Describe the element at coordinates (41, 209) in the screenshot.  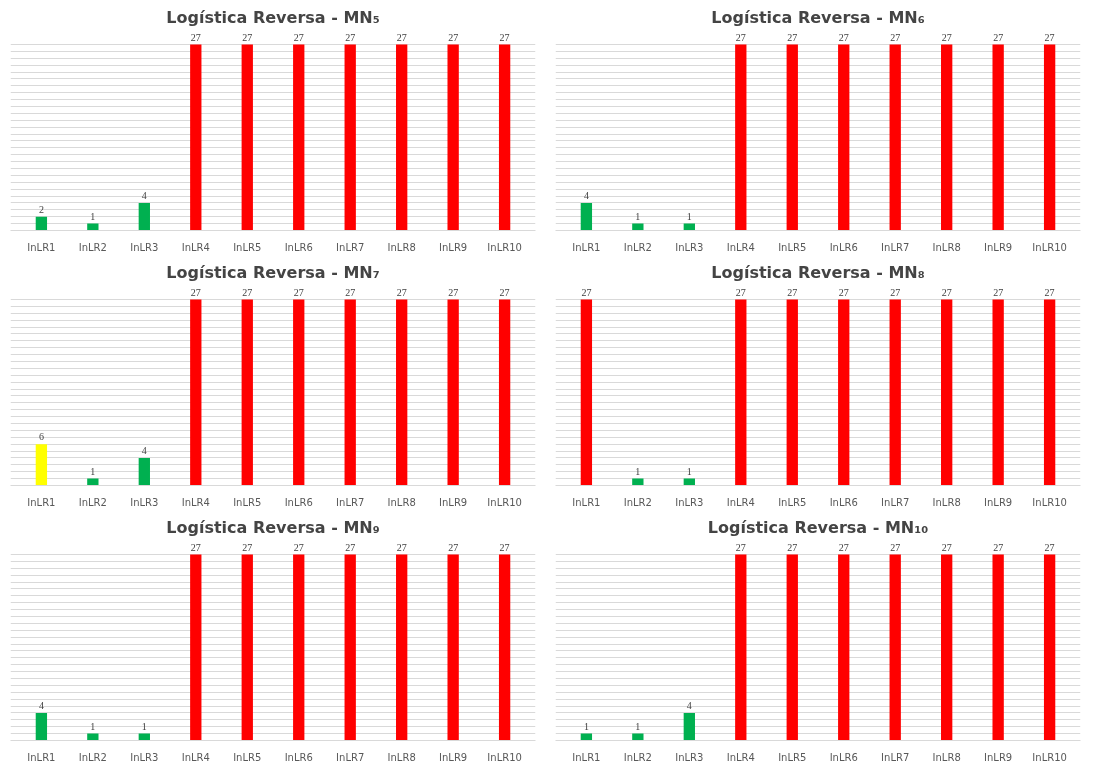
I see `data-label: 2` at that location.